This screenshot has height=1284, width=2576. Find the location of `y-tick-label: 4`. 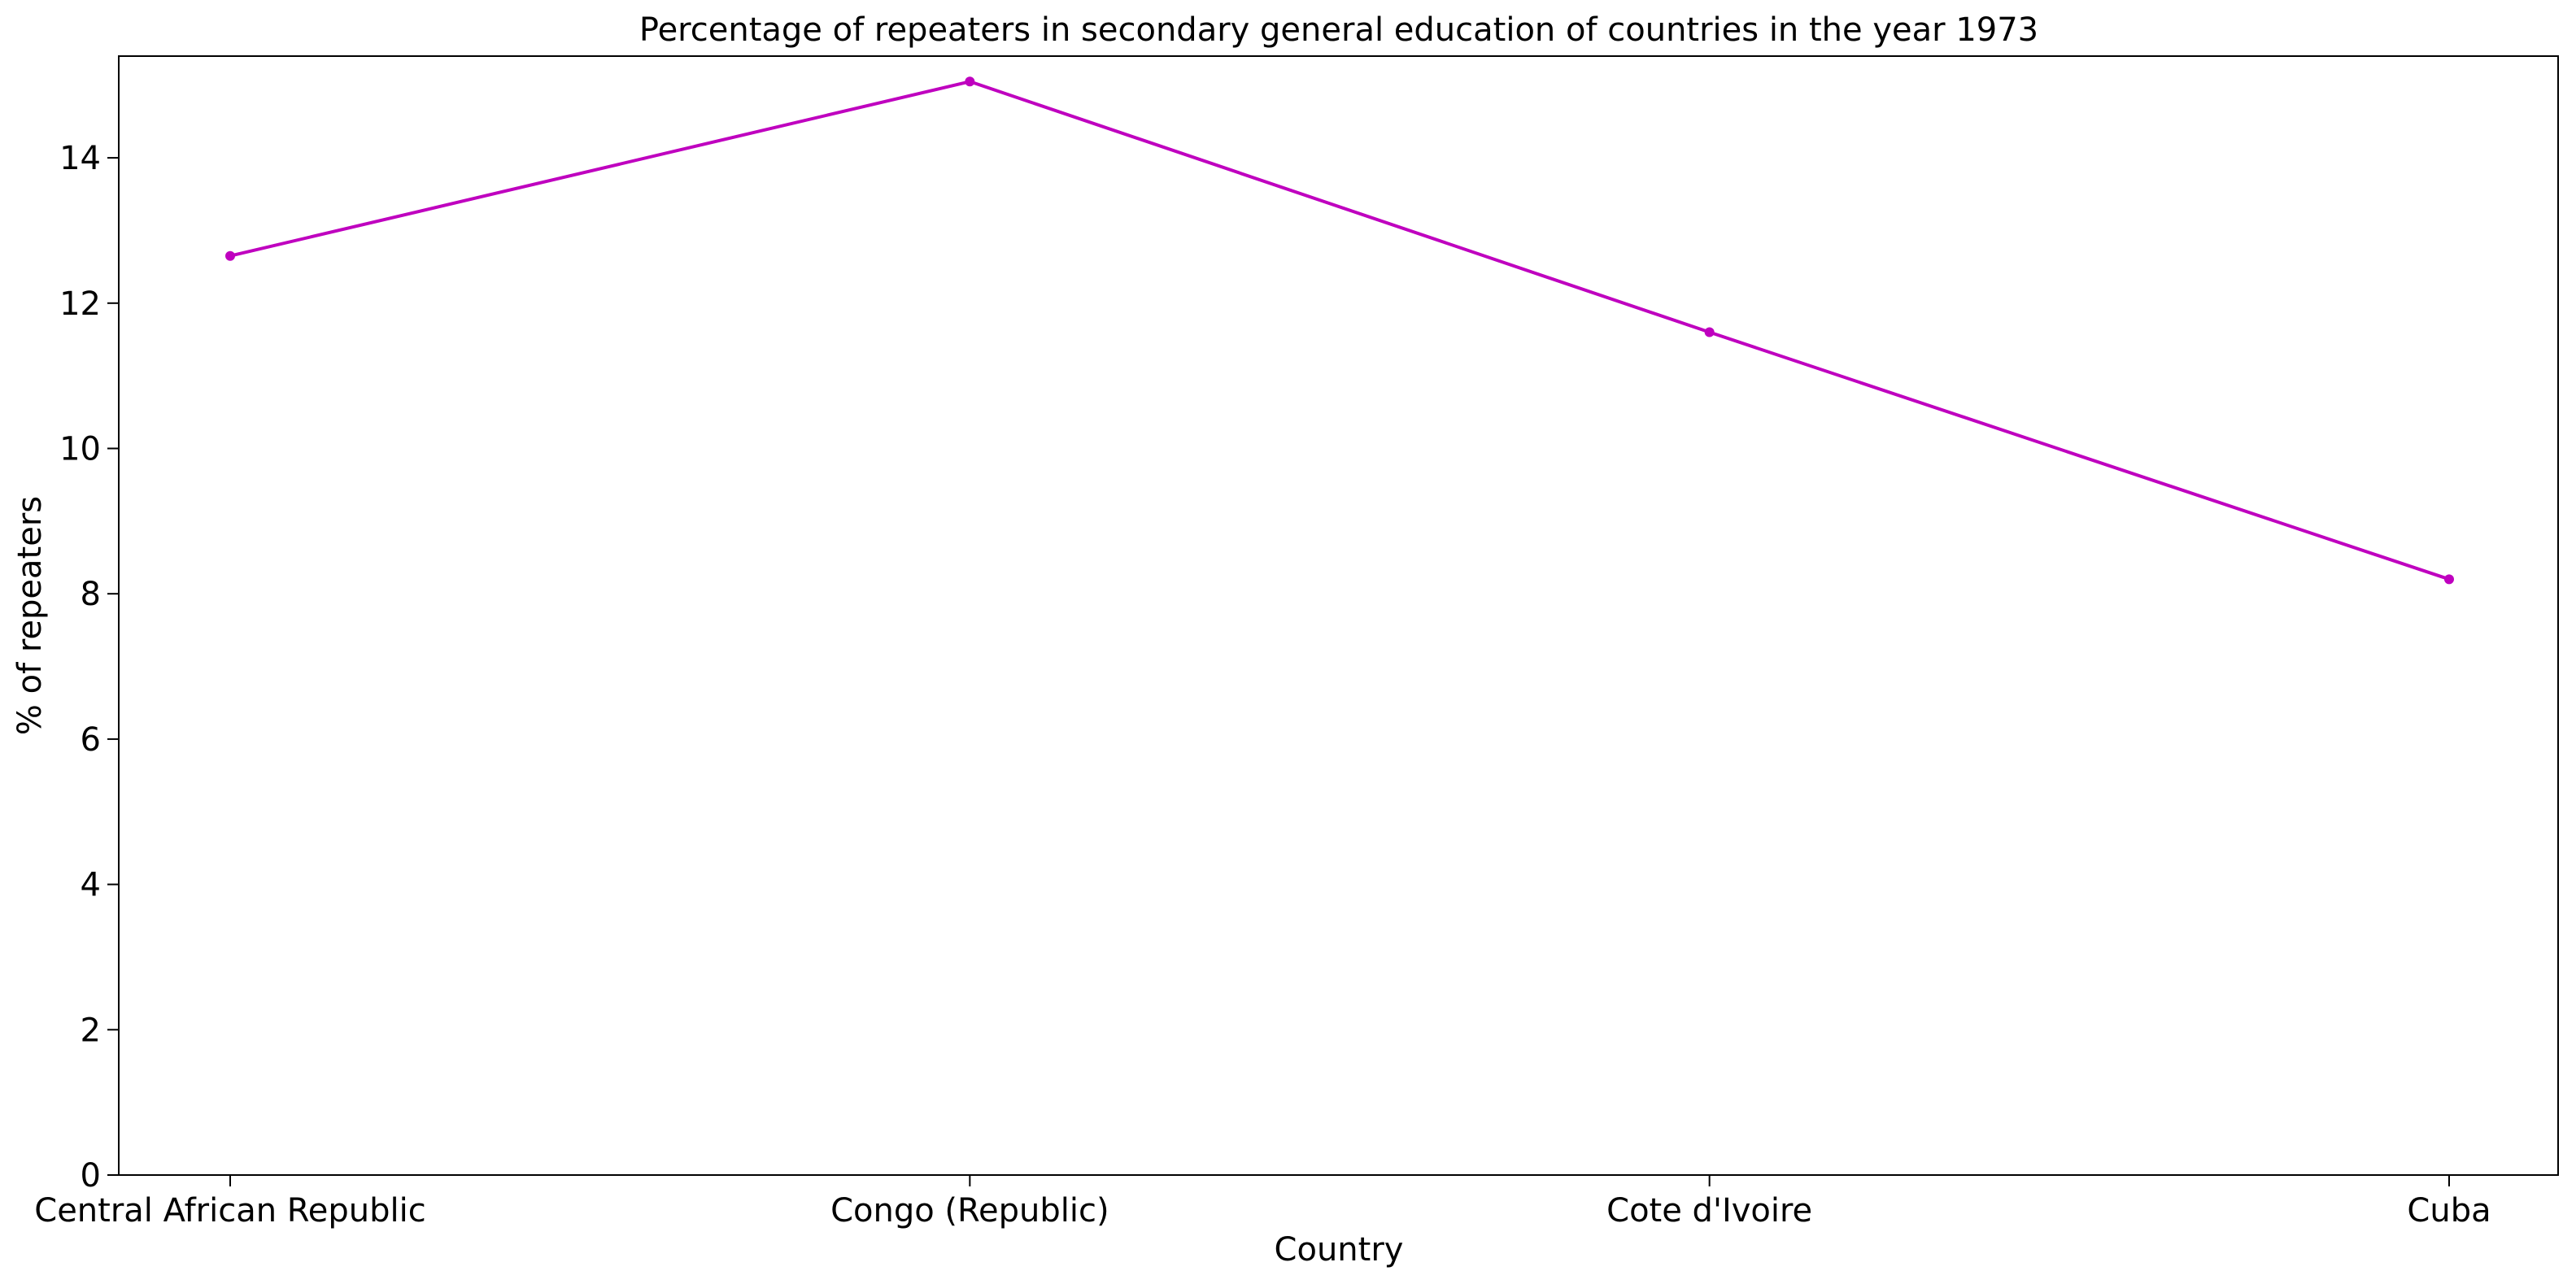

y-tick-label: 4 is located at coordinates (91, 885).